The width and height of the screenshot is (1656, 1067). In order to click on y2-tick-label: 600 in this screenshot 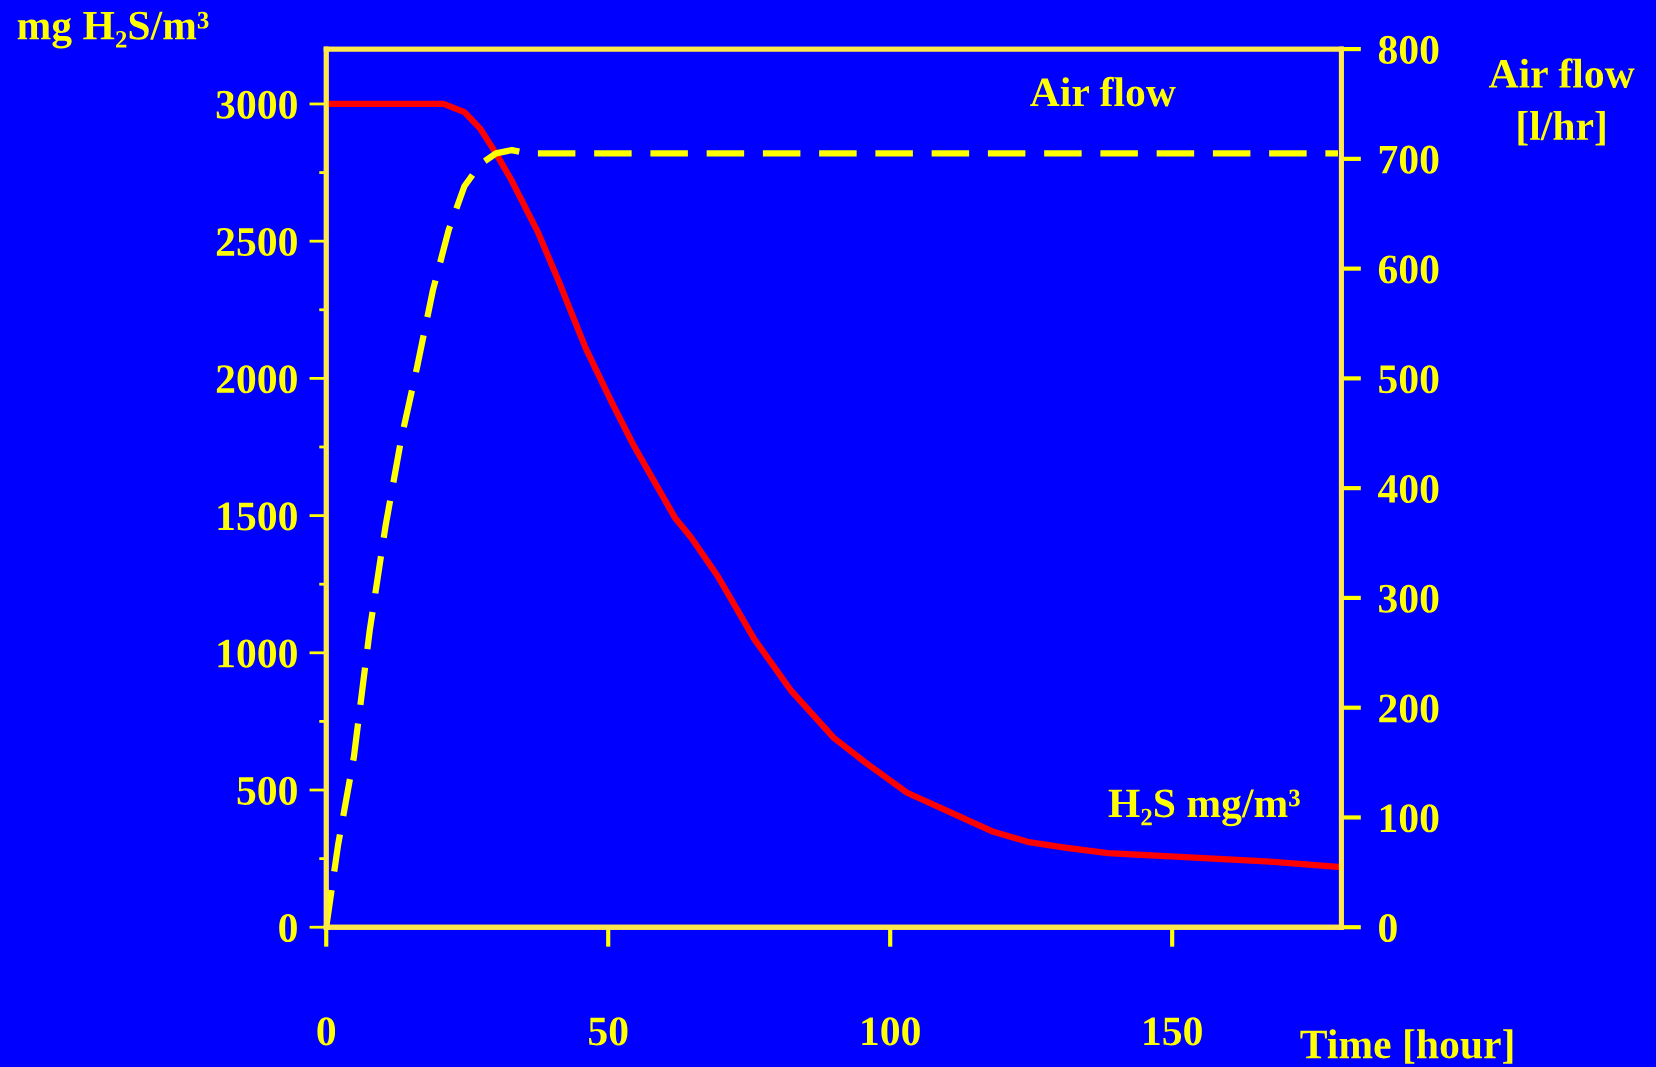, I will do `click(1408, 269)`.